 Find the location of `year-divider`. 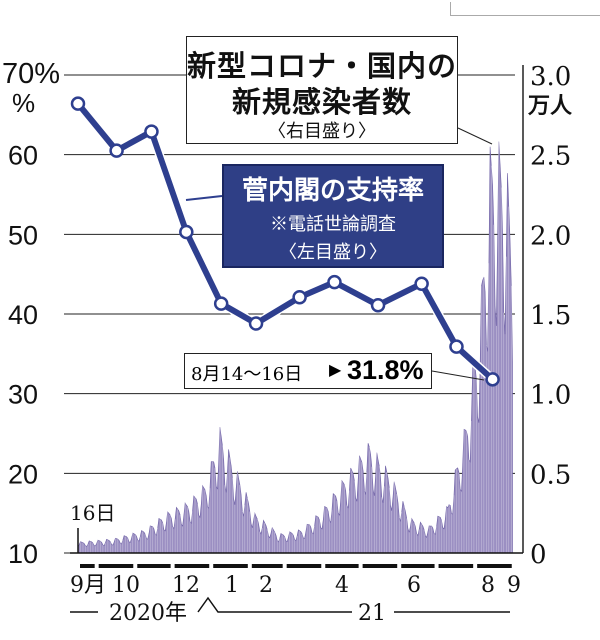

year-divider is located at coordinates (211, 604).